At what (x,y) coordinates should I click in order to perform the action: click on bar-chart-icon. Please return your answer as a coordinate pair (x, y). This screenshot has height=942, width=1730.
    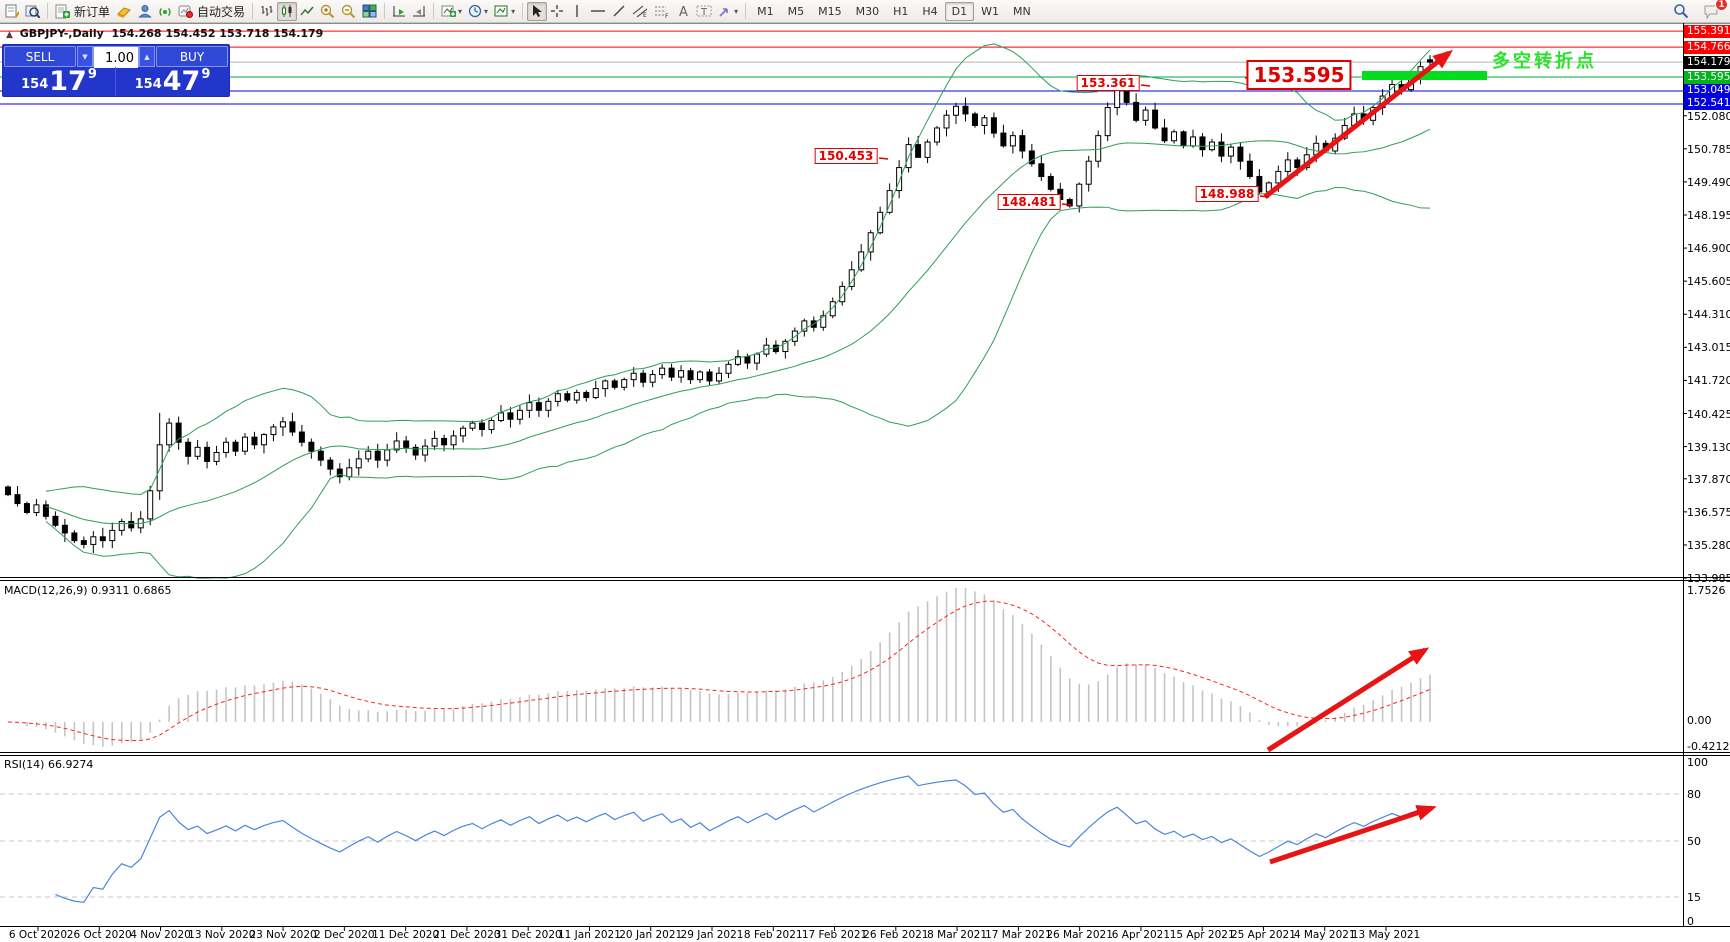
    Looking at the image, I should click on (267, 11).